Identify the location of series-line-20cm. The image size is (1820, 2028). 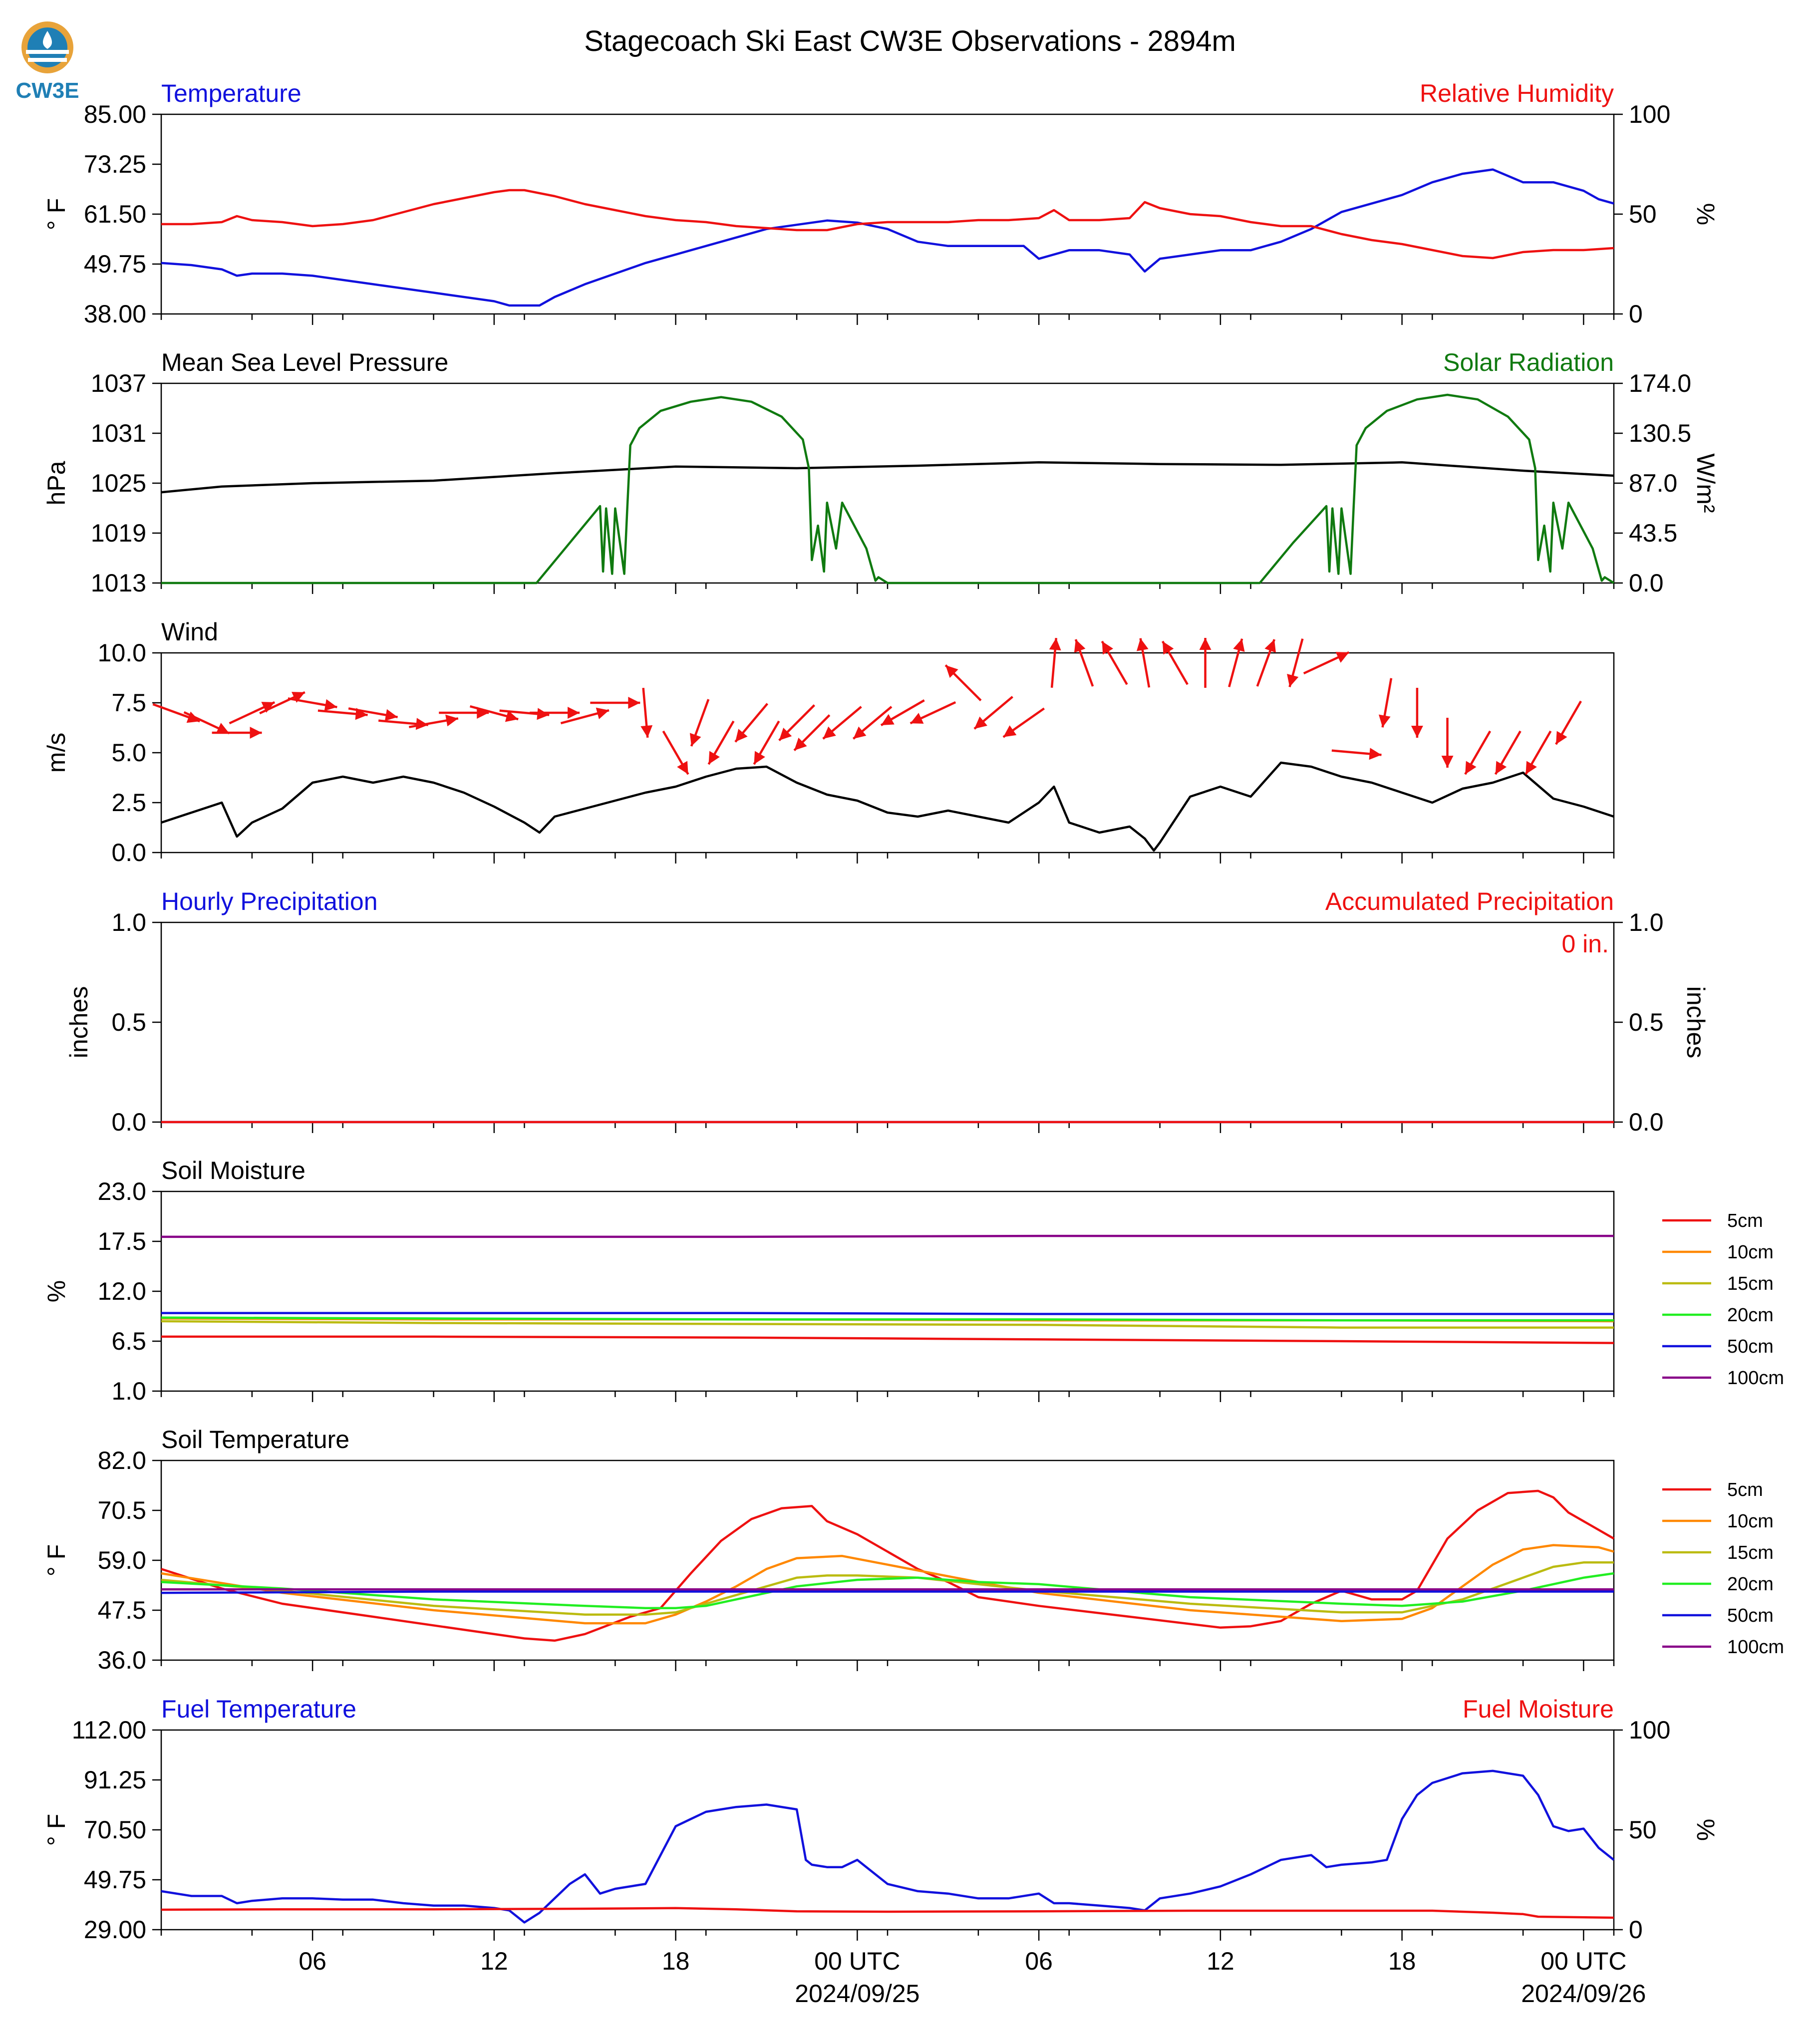
(887, 1590).